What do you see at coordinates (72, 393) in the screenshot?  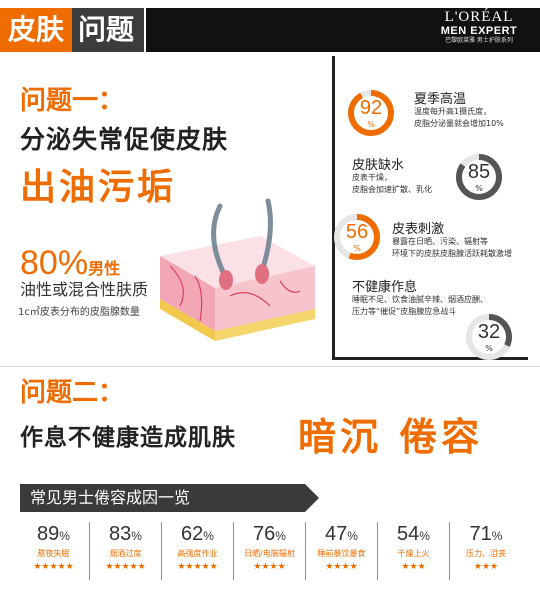 I see `problem2-heading: 问题二：` at bounding box center [72, 393].